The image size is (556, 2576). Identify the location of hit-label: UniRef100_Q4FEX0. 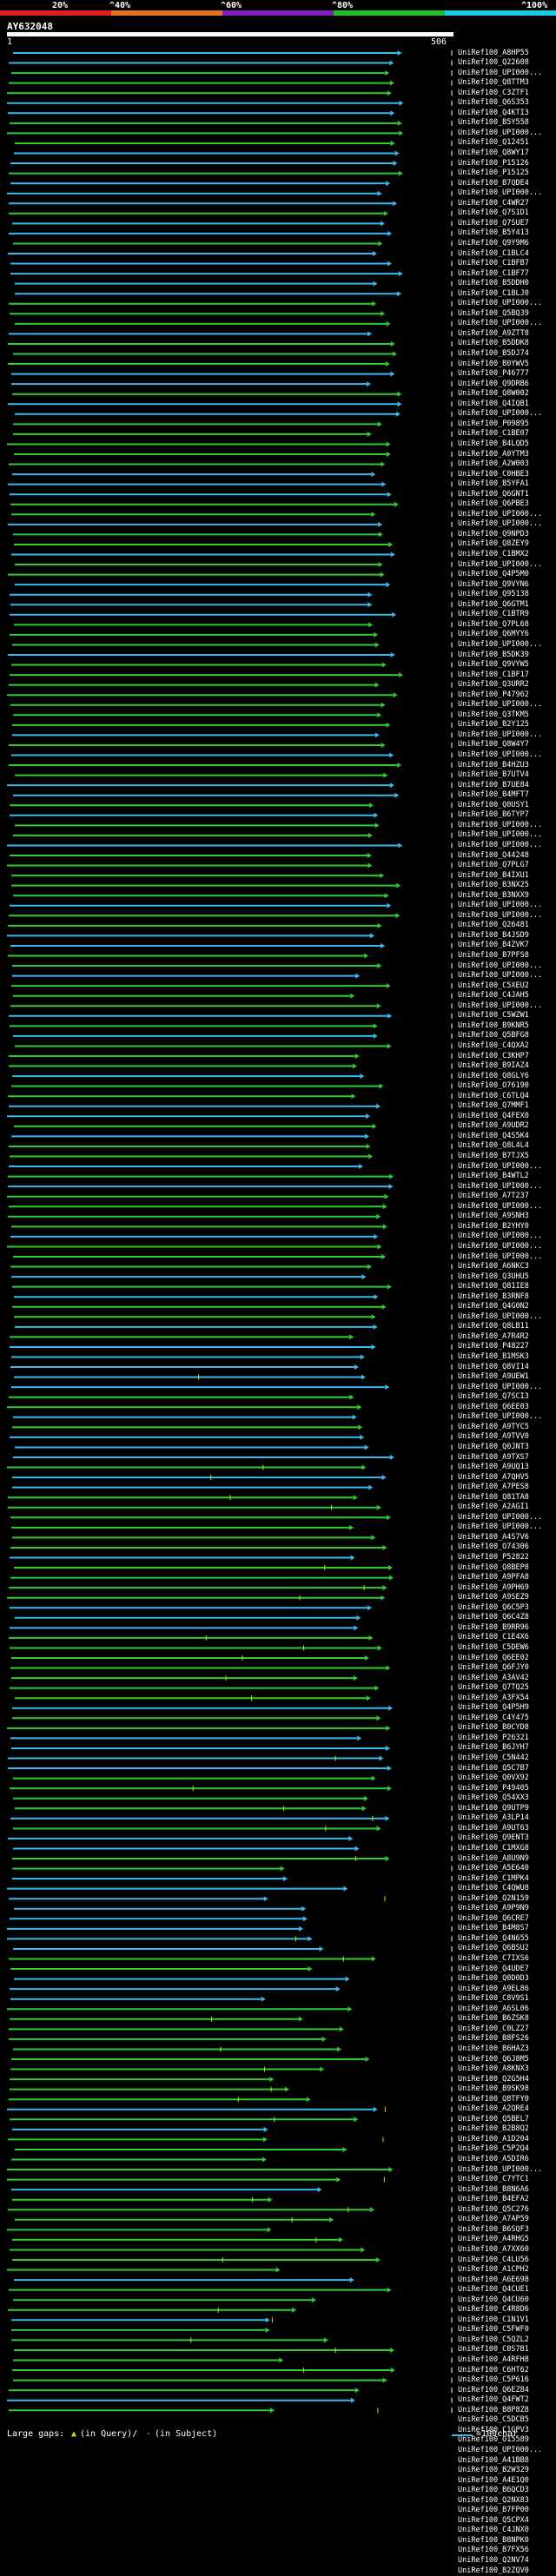
(493, 1116).